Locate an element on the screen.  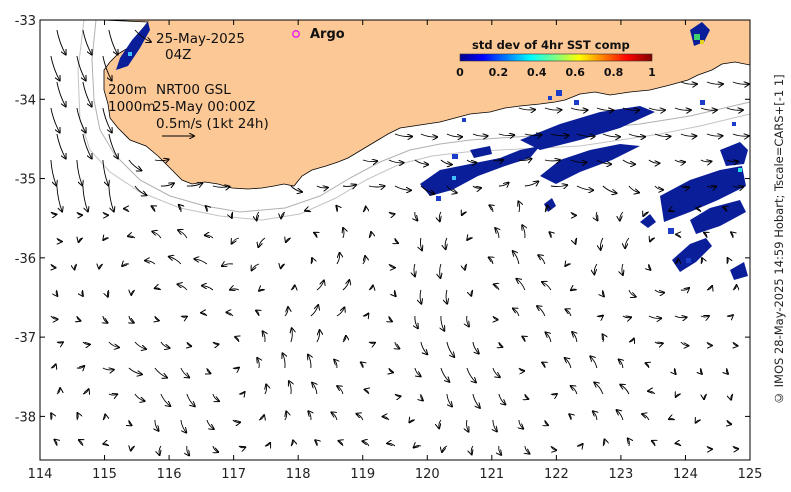
scale-label: 0.5m/s (1kt 24h) is located at coordinates (212, 124).